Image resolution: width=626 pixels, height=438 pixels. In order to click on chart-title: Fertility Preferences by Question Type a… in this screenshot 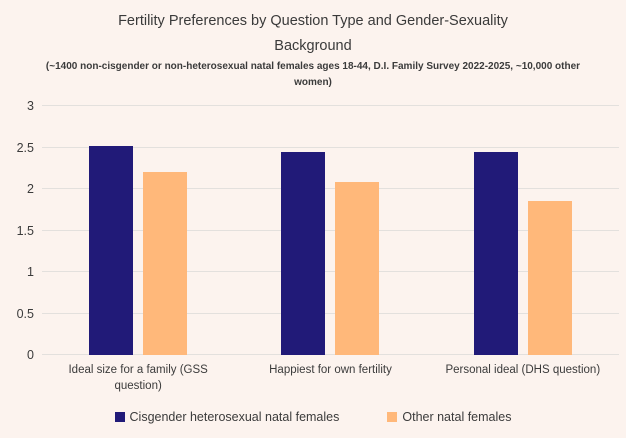, I will do `click(313, 33)`.